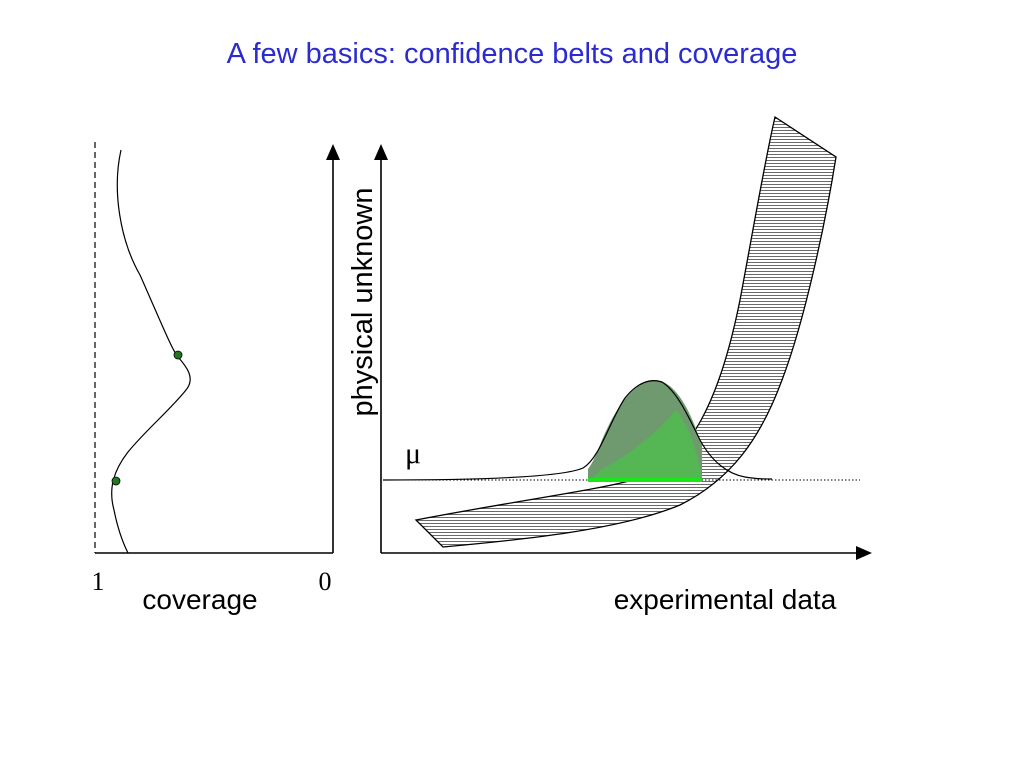 This screenshot has width=1024, height=768. What do you see at coordinates (413, 453) in the screenshot?
I see `mu-label: μ` at bounding box center [413, 453].